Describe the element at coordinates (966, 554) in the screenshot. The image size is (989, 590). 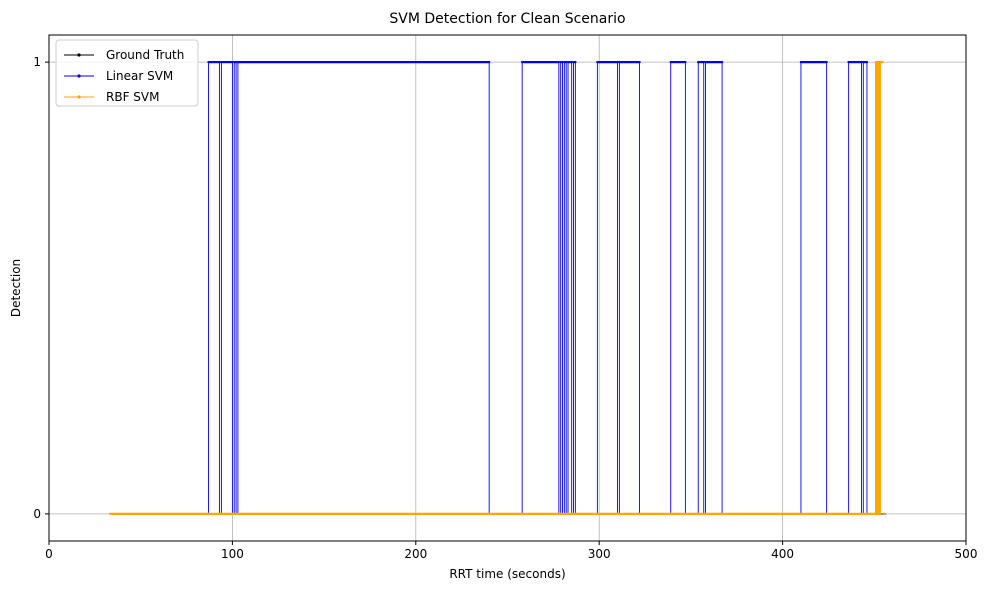
I see `x-tick-label: 500` at that location.